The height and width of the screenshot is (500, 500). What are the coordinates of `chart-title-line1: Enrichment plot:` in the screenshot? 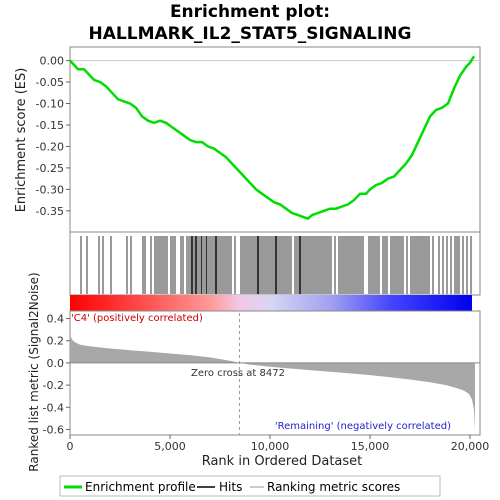 It's located at (250, 12).